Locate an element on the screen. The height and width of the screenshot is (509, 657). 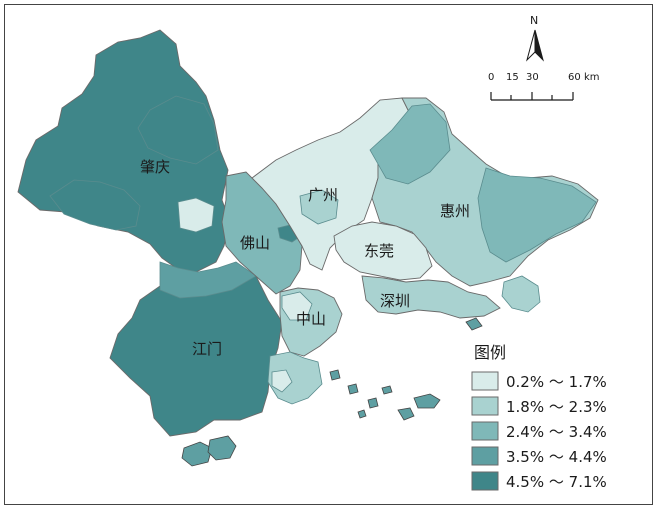
islands is located at coordinates (332, 392).